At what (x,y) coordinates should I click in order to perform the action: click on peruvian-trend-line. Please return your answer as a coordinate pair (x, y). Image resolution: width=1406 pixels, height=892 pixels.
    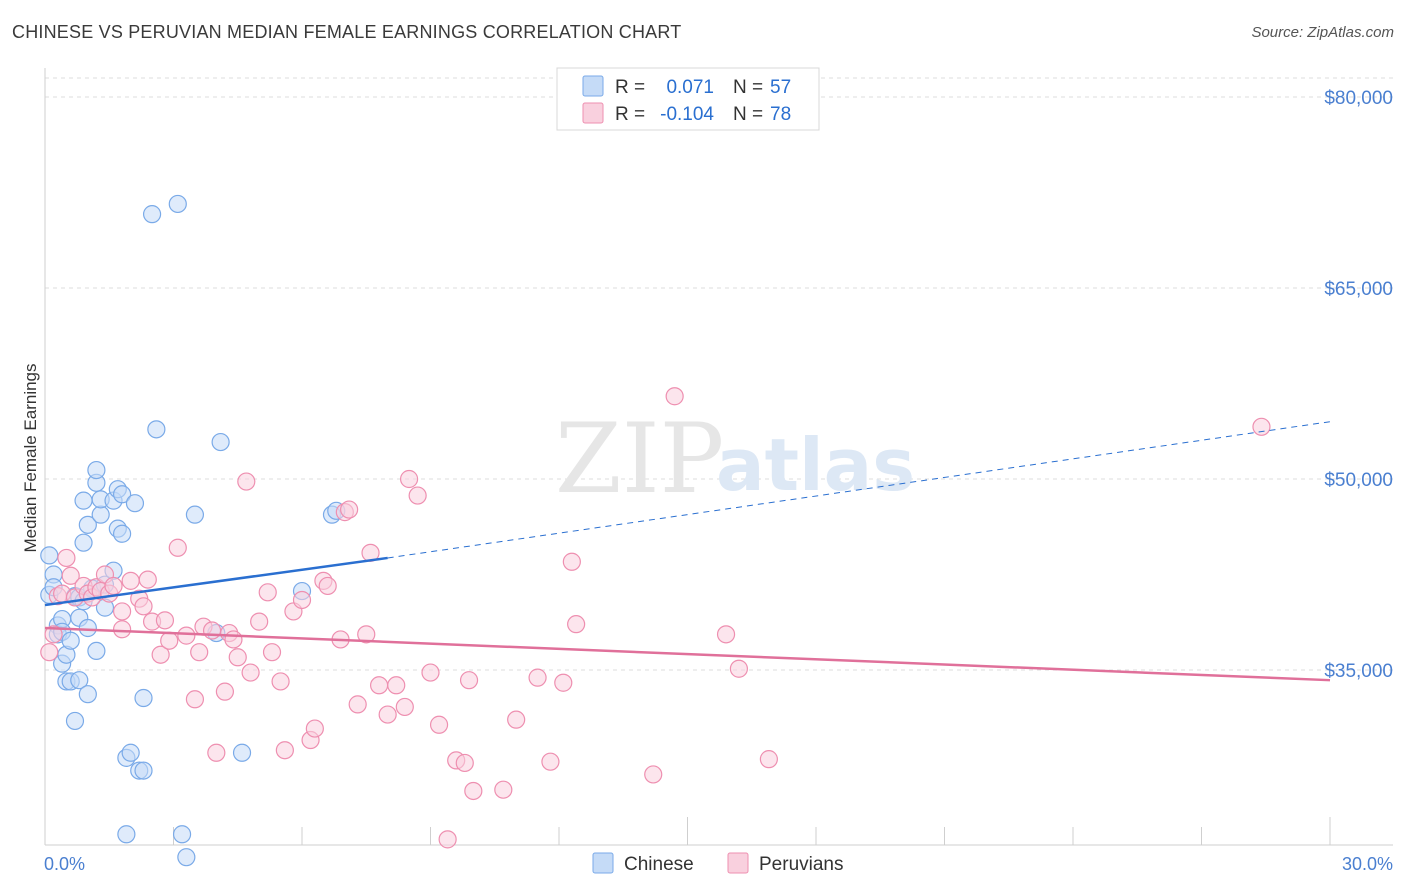
    Looking at the image, I should click on (687, 654).